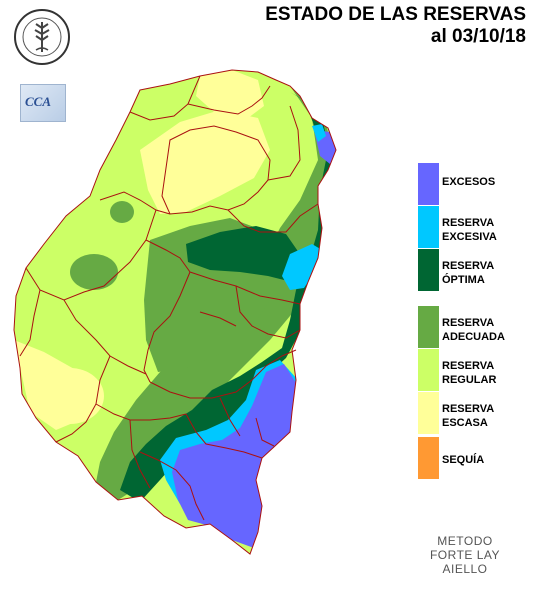 Image resolution: width=540 pixels, height=594 pixels. Describe the element at coordinates (122, 212) in the screenshot. I see `zone-reserva-adecuada-w2` at that location.